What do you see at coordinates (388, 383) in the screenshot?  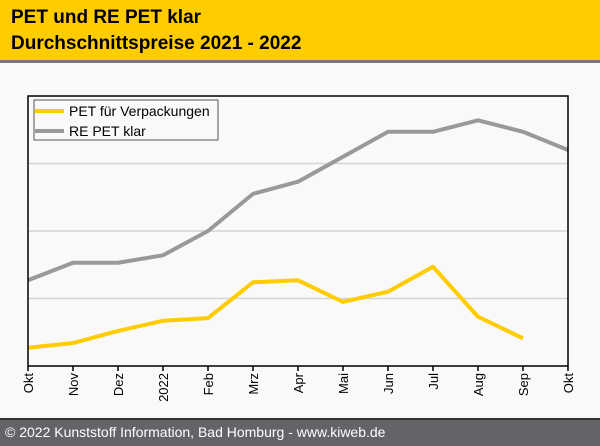 I see `x-tick-label: Jun` at bounding box center [388, 383].